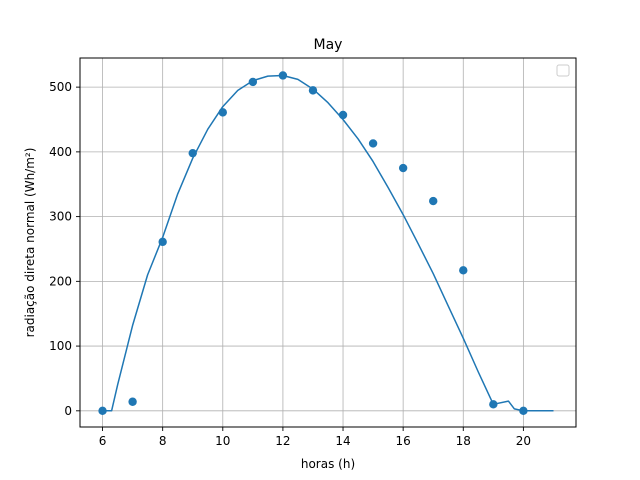 The height and width of the screenshot is (480, 640). Describe the element at coordinates (282, 441) in the screenshot. I see `x-tick-label: 12` at that location.